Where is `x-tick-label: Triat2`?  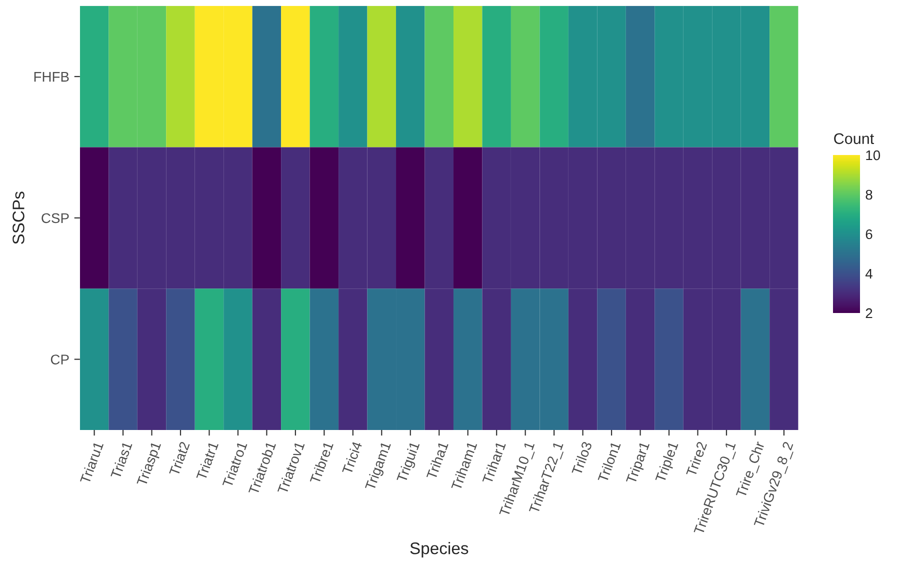
x-tick-label: Triat2 is located at coordinates (179, 458).